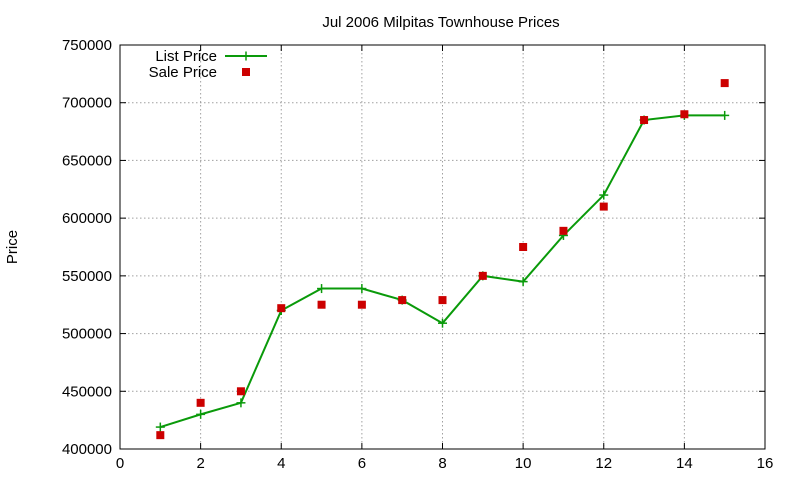  What do you see at coordinates (120, 463) in the screenshot?
I see `x-tick-label: 0` at bounding box center [120, 463].